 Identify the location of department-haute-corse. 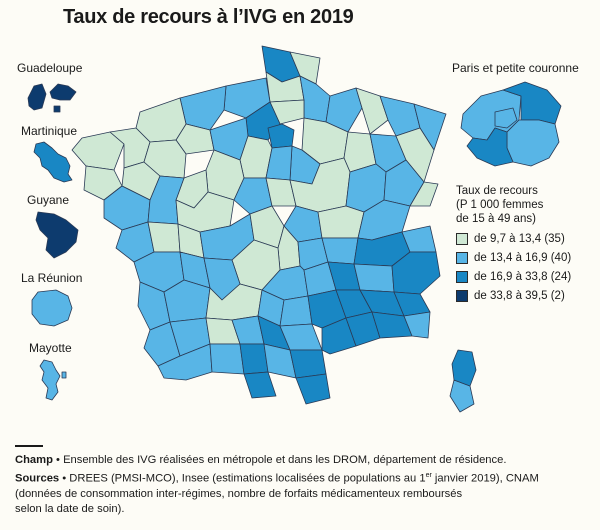
(464, 368).